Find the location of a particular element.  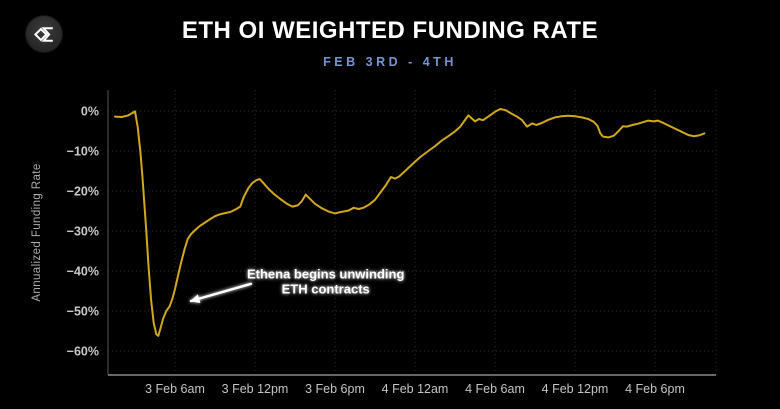

x-tick-label: 4 Feb 12am is located at coordinates (415, 389).